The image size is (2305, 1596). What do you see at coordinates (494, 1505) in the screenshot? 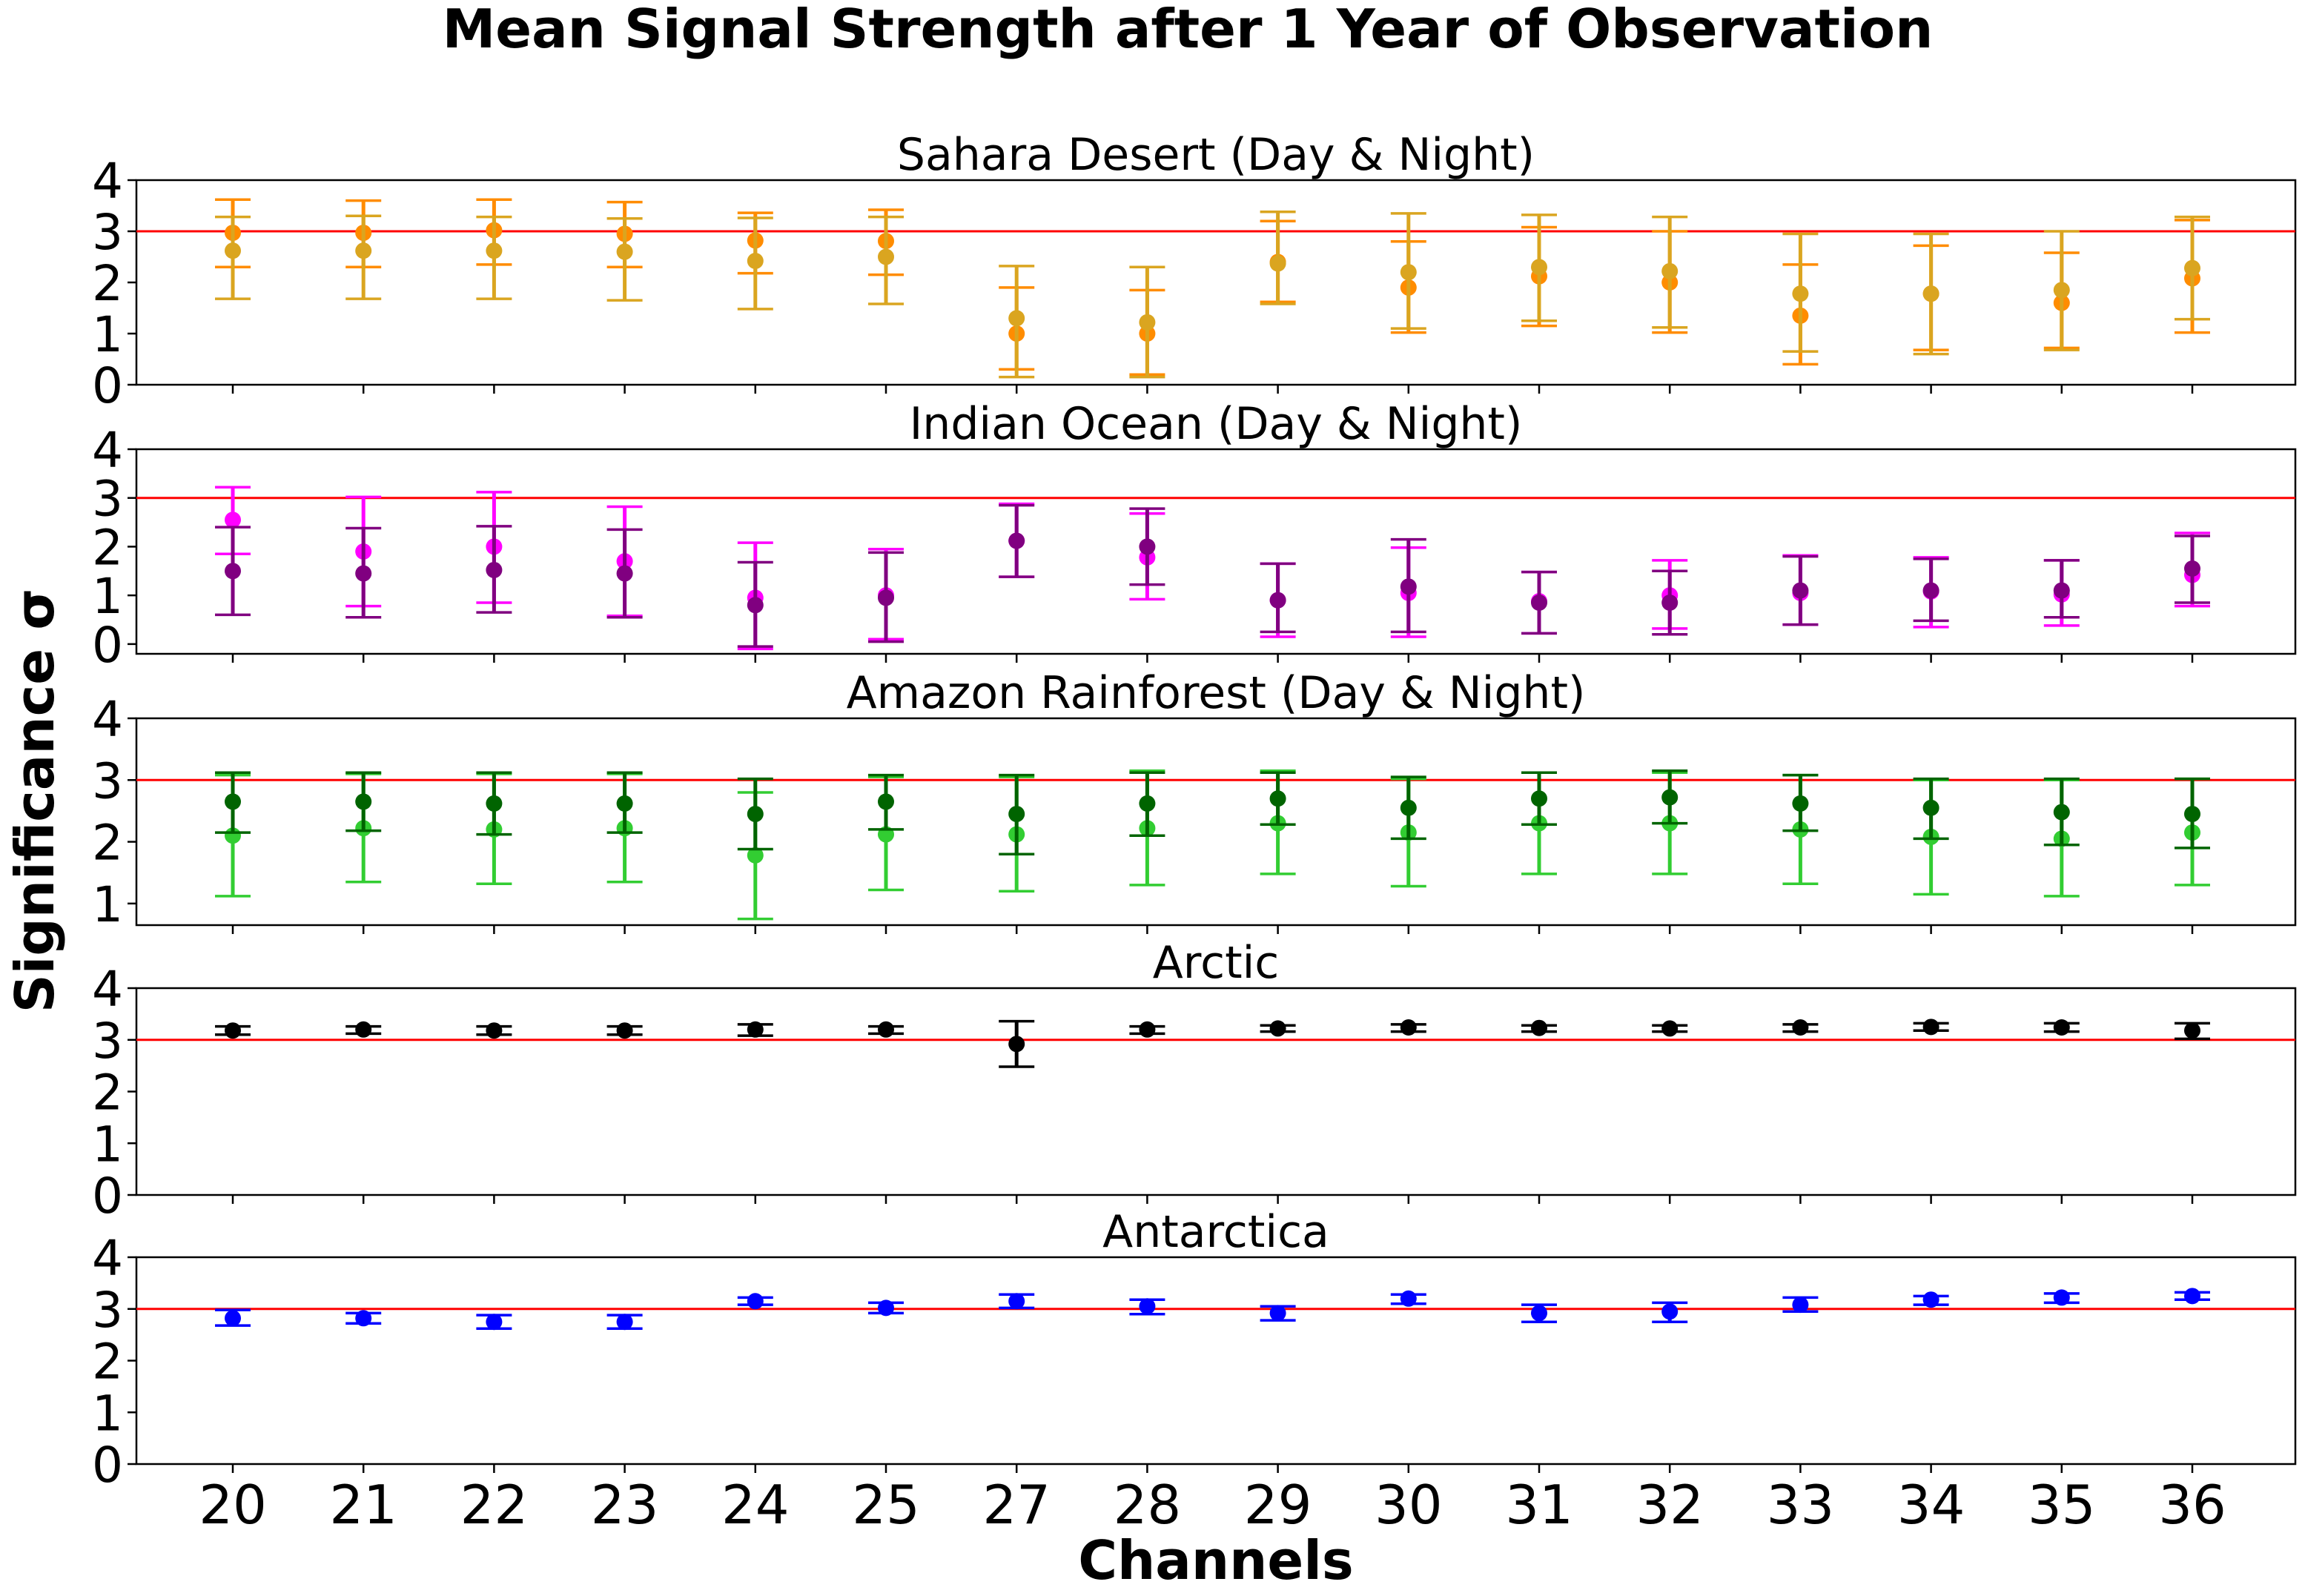
I see `x-tick-label: 22` at bounding box center [494, 1505].